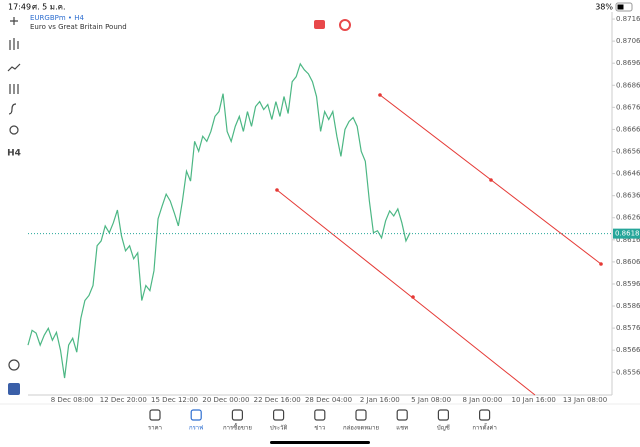 The width and height of the screenshot is (640, 447). Describe the element at coordinates (328, 400) in the screenshot. I see `x-tick-label: 28 Dec 04:00` at that location.